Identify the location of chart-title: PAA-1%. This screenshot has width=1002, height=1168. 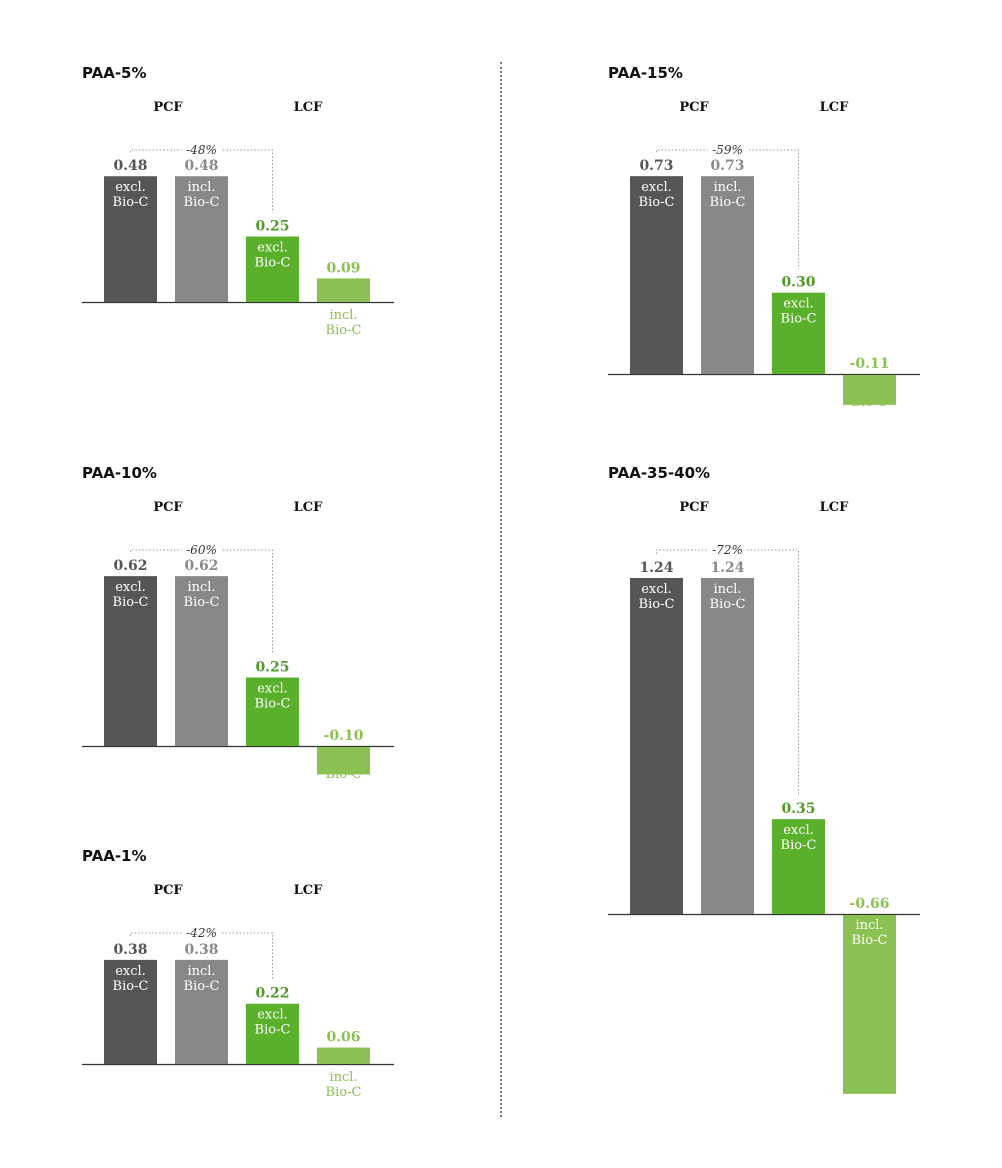
(114, 856).